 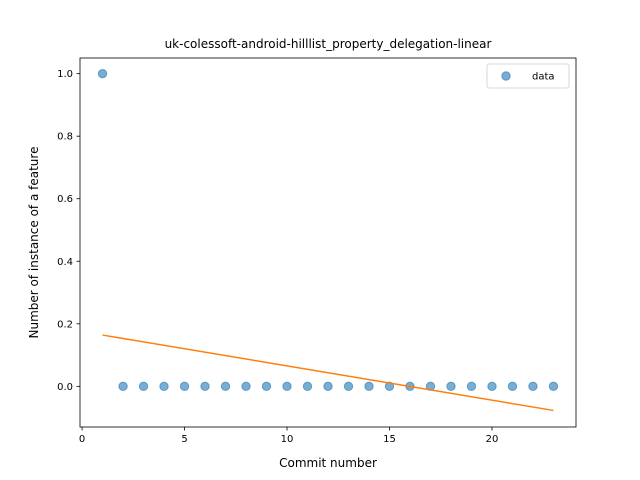 I want to click on y-tick-label: 0.4, so click(x=65, y=262).